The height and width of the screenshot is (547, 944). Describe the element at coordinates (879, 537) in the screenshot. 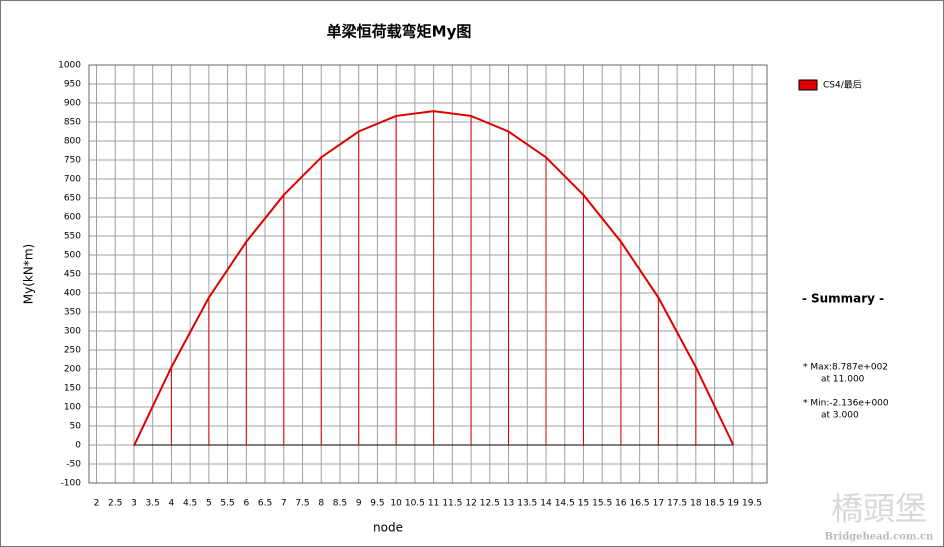

I see `watermark-site: Bridgehead.com.cn` at that location.